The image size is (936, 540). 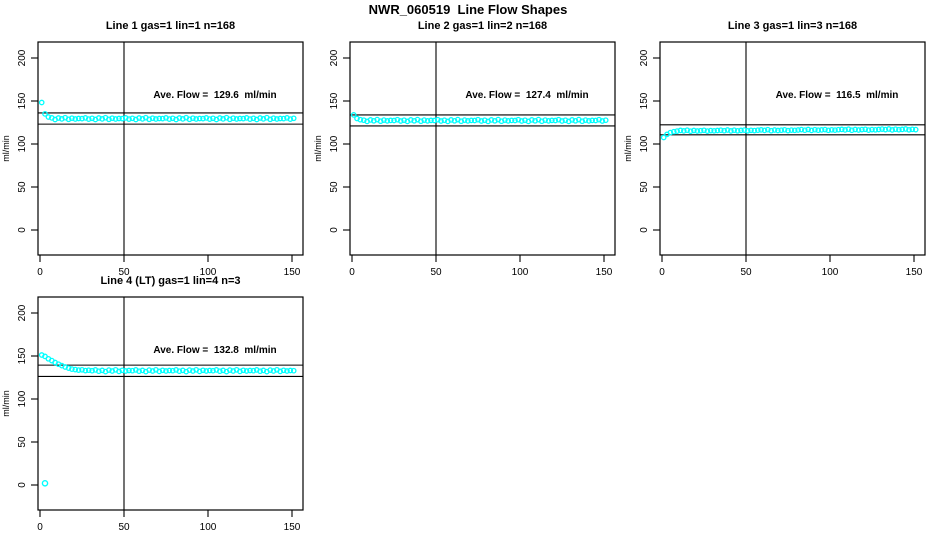 What do you see at coordinates (644, 230) in the screenshot?
I see `y-tick-label: 0` at bounding box center [644, 230].